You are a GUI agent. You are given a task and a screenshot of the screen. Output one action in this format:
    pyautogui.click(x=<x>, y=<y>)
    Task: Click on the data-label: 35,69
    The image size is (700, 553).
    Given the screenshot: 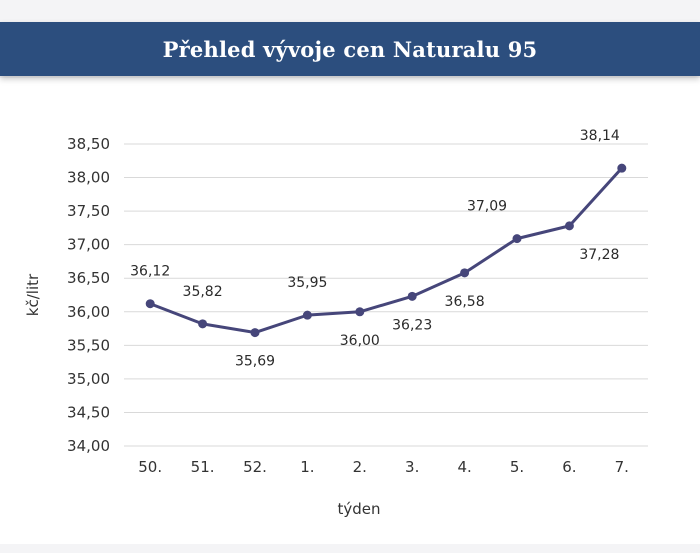 What is the action you would take?
    pyautogui.click(x=255, y=362)
    